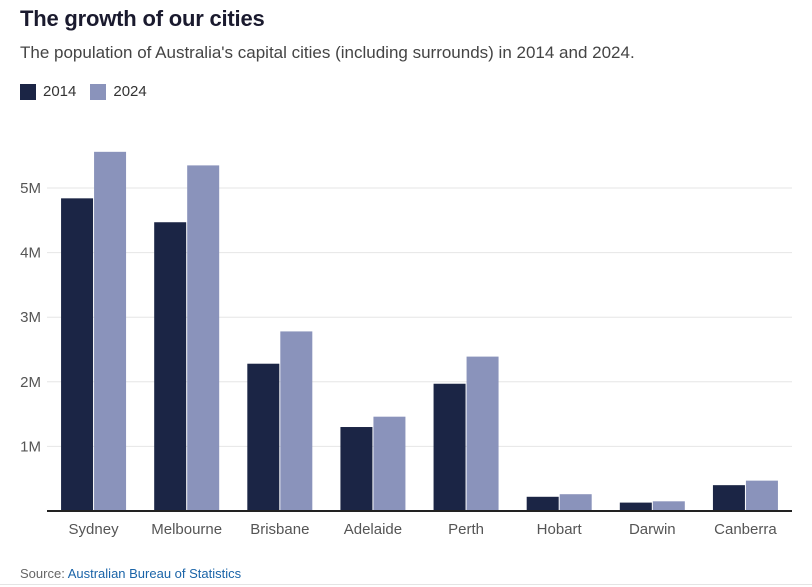 The image size is (812, 587). Describe the element at coordinates (356, 469) in the screenshot. I see `bar-adelaide-2014` at that location.